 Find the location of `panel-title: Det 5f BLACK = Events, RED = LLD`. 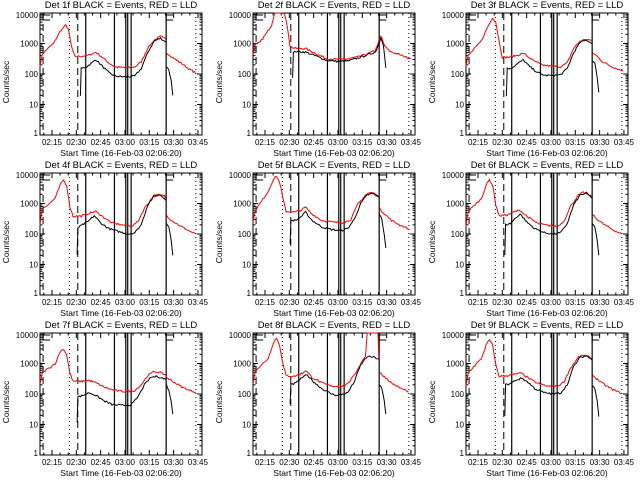

panel-title: Det 5f BLACK = Events, RED = LLD is located at coordinates (334, 165).